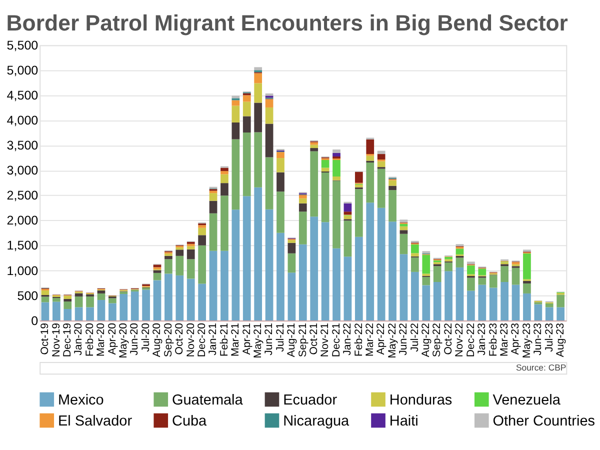  Describe the element at coordinates (112, 338) in the screenshot. I see `x-tick-label: Apr-20` at that location.